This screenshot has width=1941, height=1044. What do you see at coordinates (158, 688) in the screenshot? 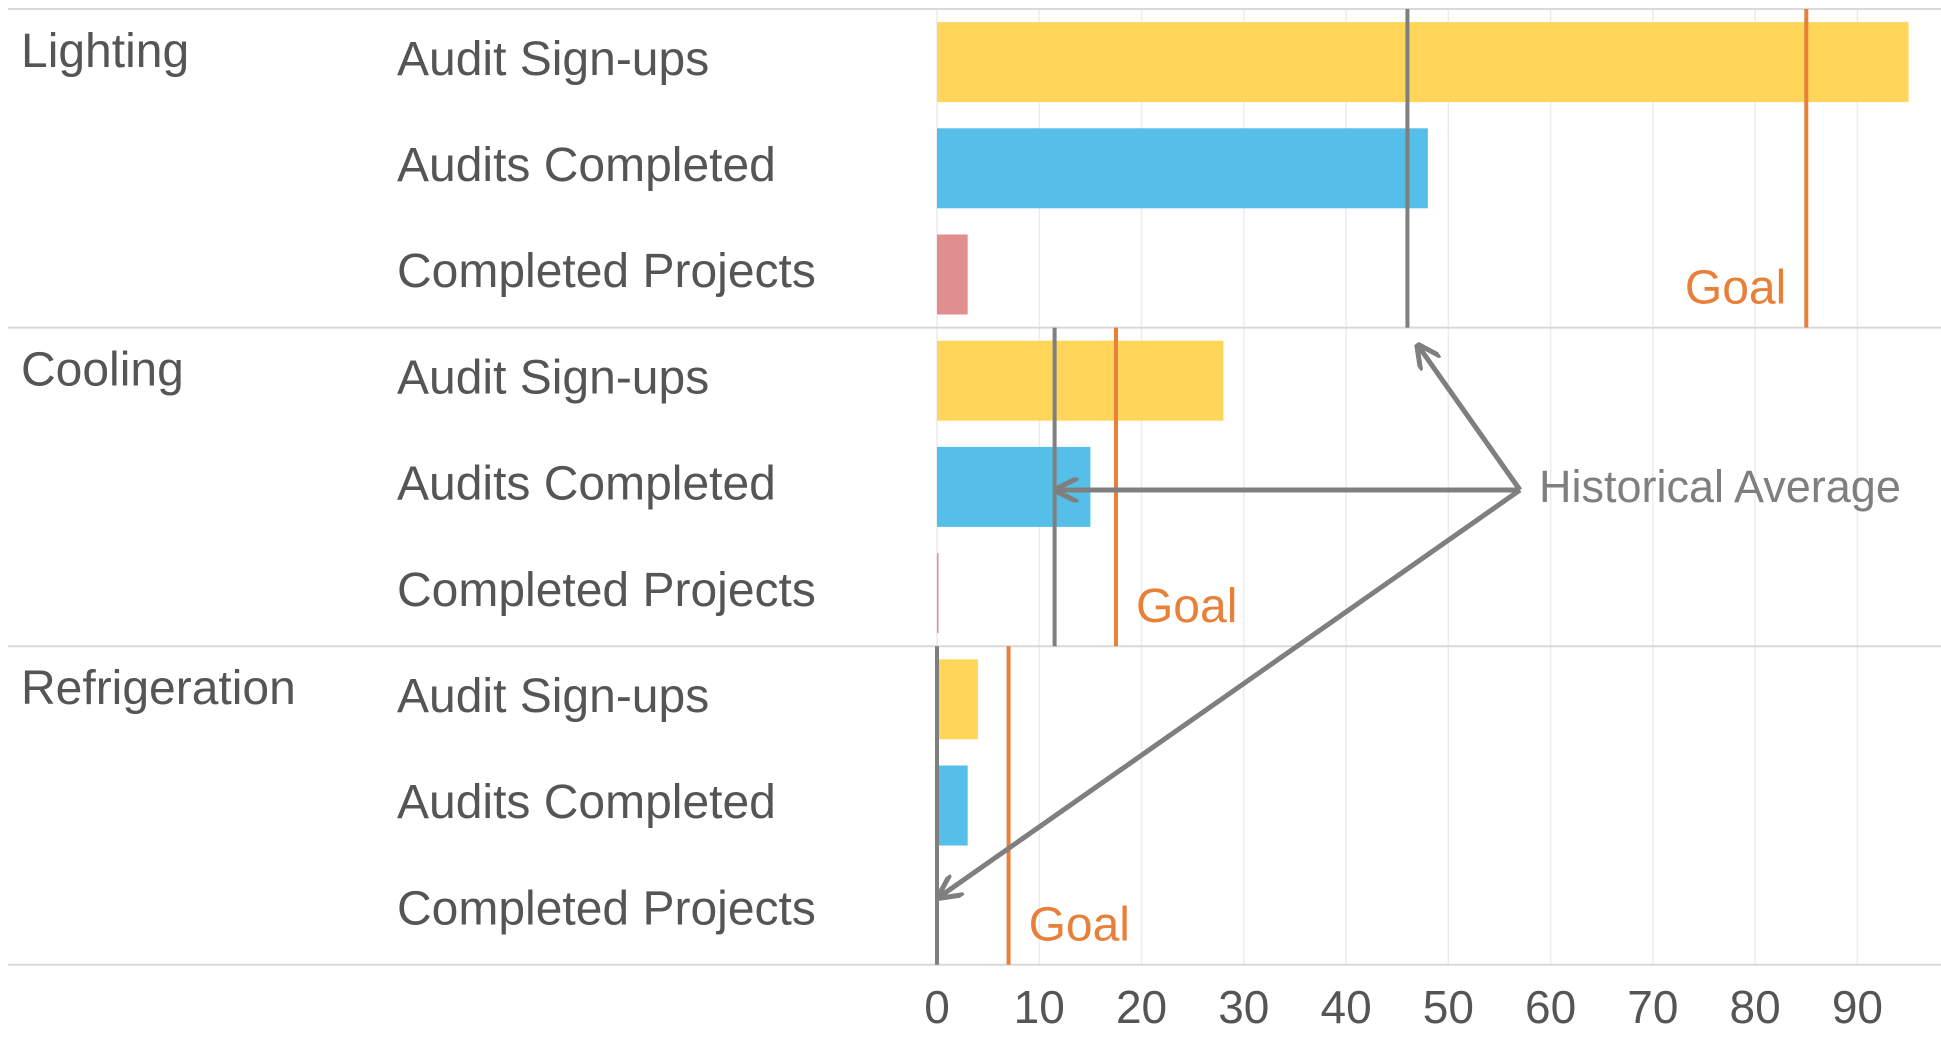
I see `group-label: Refrigeration` at bounding box center [158, 688].